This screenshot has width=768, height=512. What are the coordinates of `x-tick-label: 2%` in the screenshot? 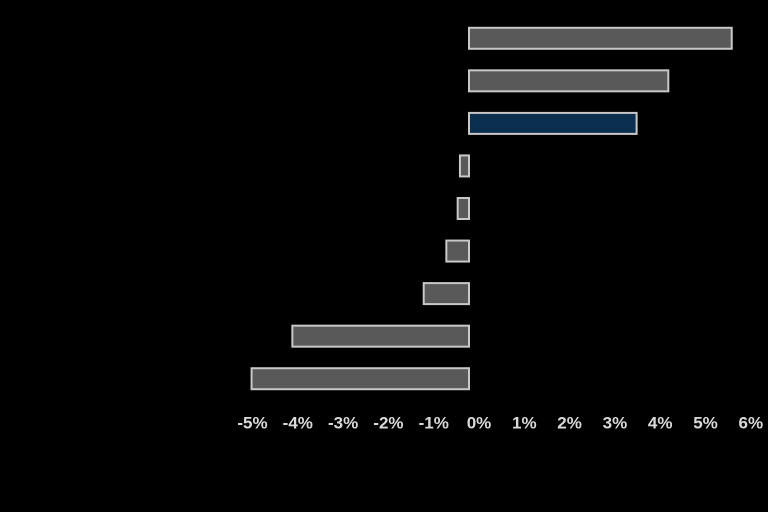 It's located at (569, 422).